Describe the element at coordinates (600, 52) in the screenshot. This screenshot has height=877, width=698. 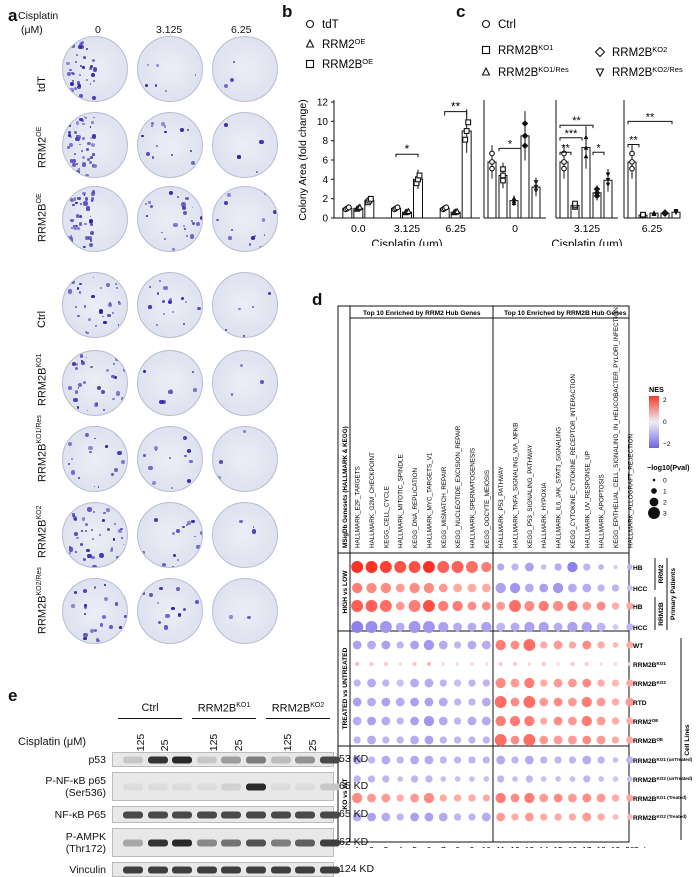
I see `legend-diamond-marker` at that location.